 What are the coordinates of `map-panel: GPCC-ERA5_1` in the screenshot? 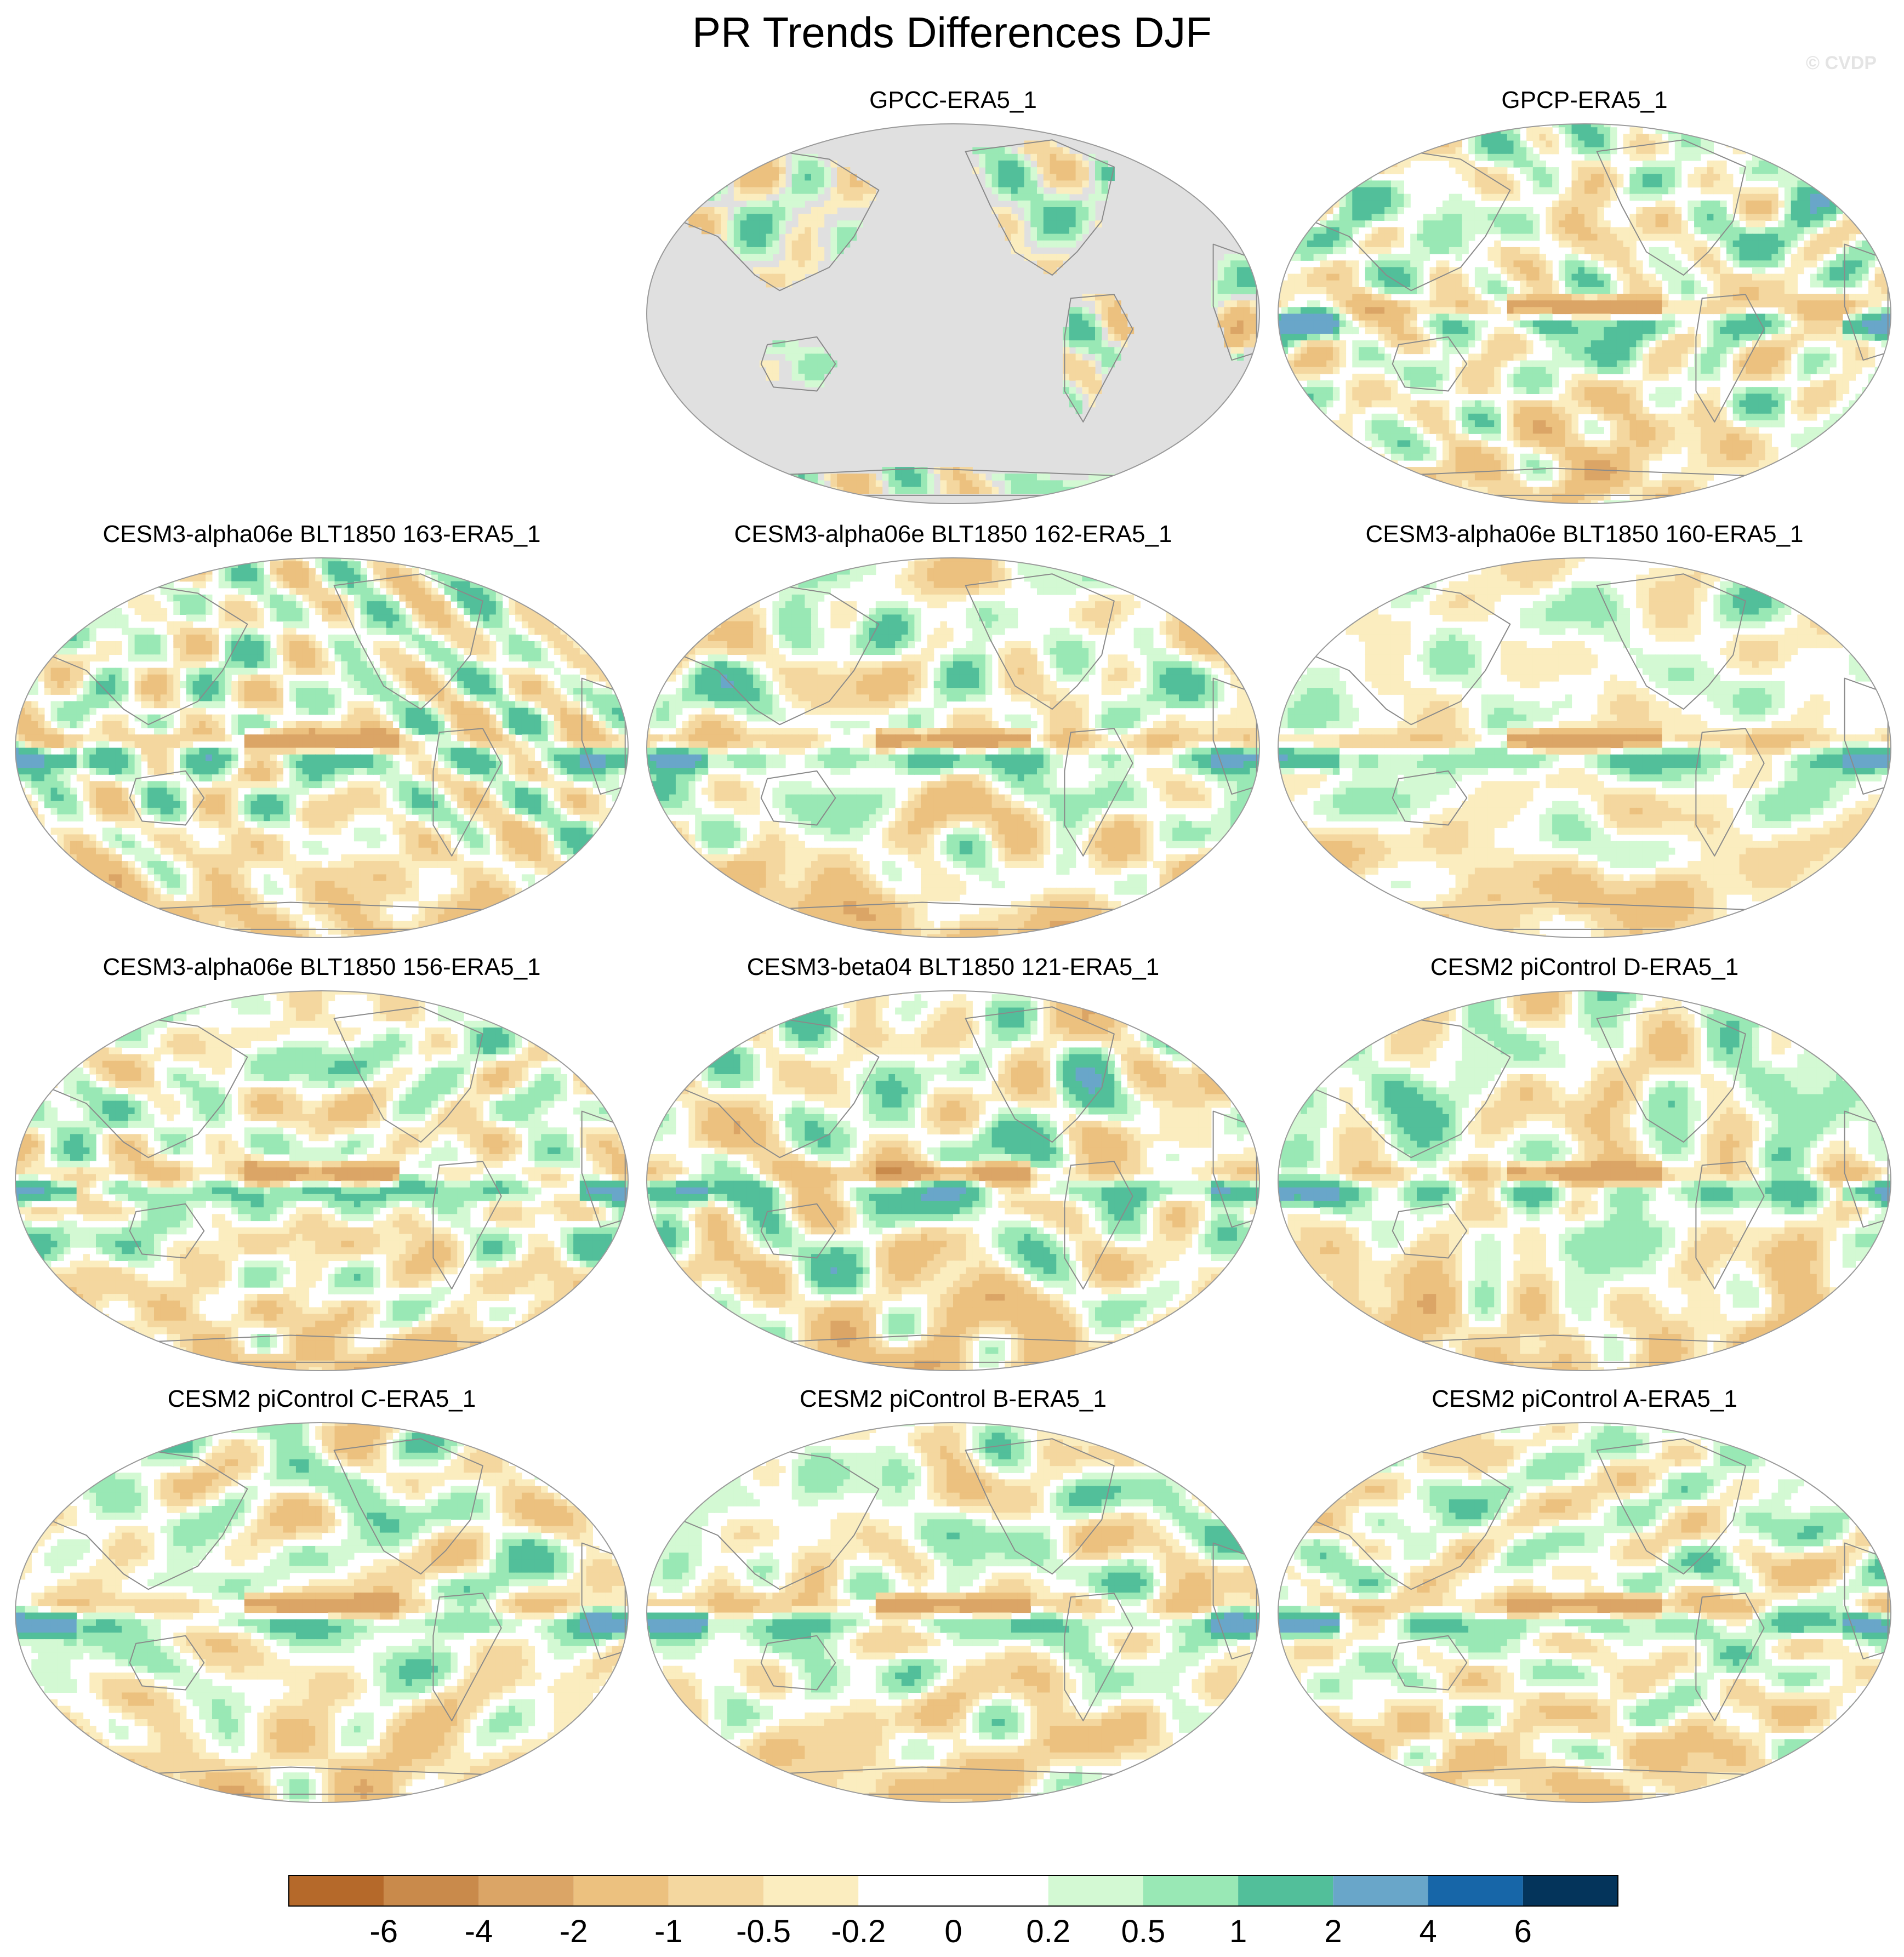 It's located at (953, 297).